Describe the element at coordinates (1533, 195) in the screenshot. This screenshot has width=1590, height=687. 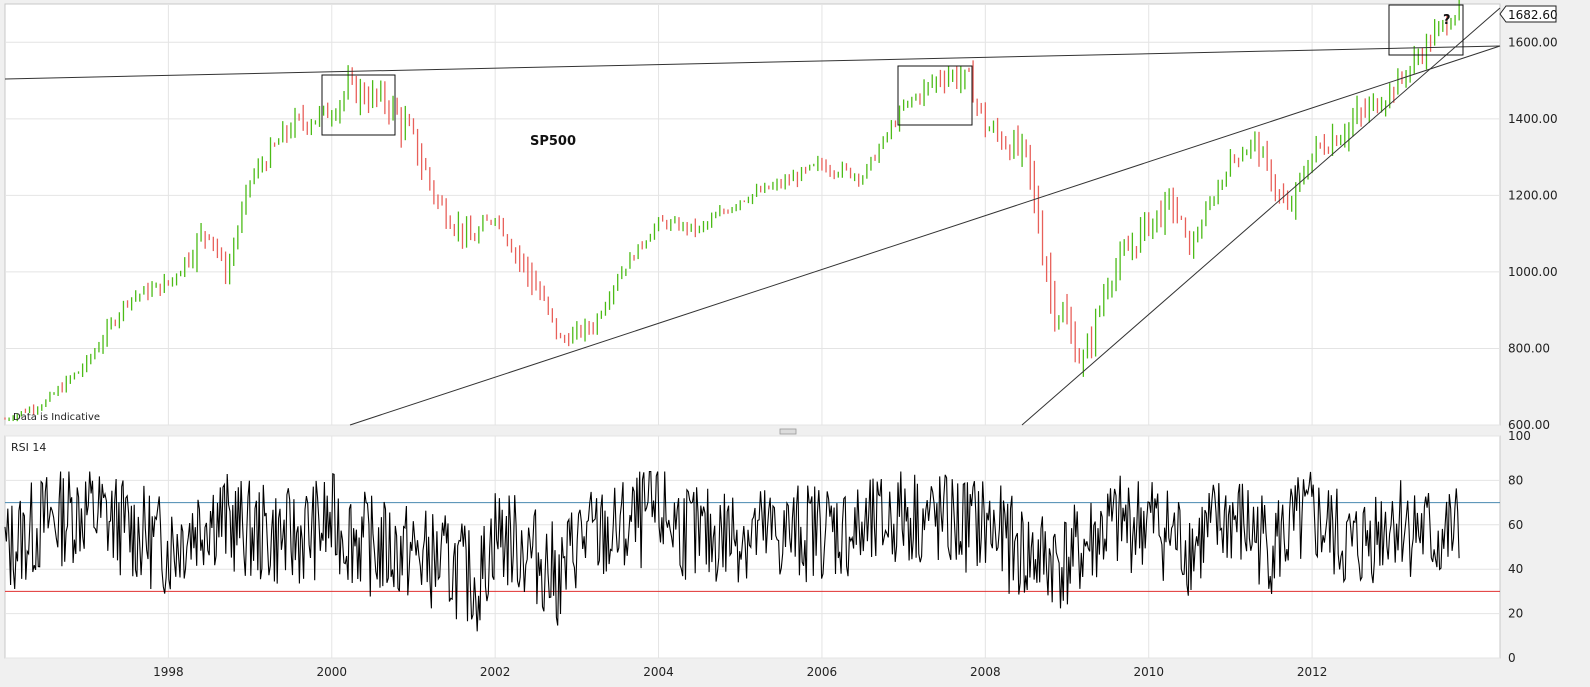
I see `price-y-tick-label: 1200.00` at that location.